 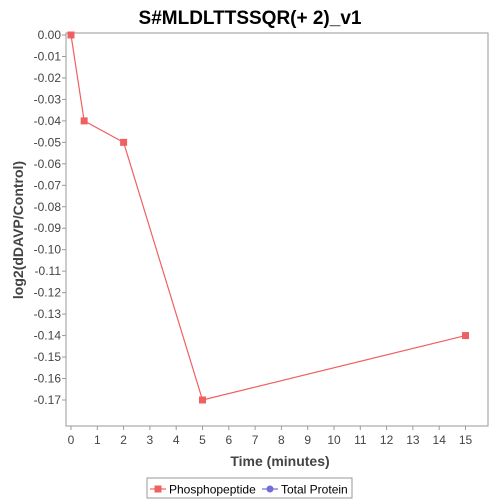 What do you see at coordinates (50, 35) in the screenshot?
I see `y-tick-label: 0.00` at bounding box center [50, 35].